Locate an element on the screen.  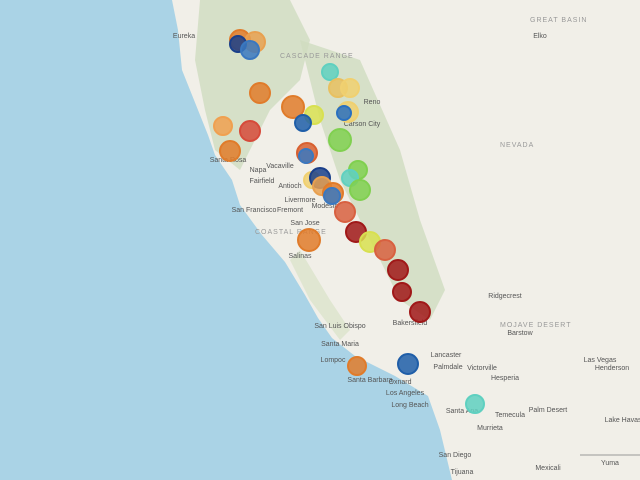
place-label: Vacaville is located at coordinates (280, 166).